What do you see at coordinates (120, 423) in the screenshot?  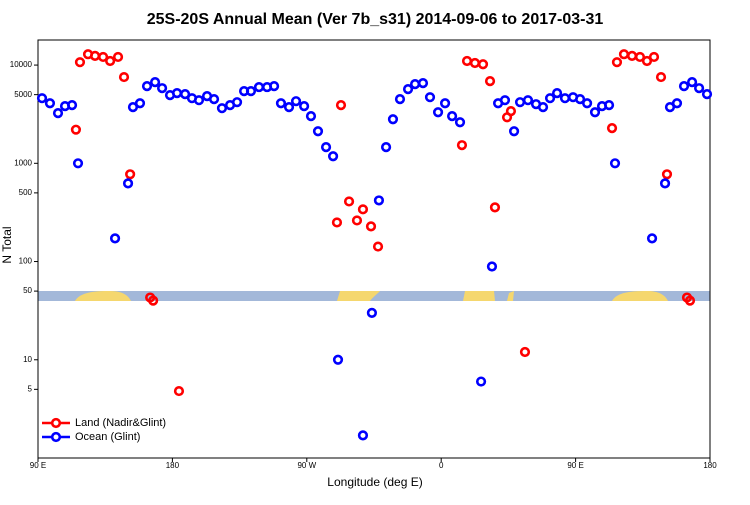 I see `legend-label: Land (Nadir&Glint)` at bounding box center [120, 423].